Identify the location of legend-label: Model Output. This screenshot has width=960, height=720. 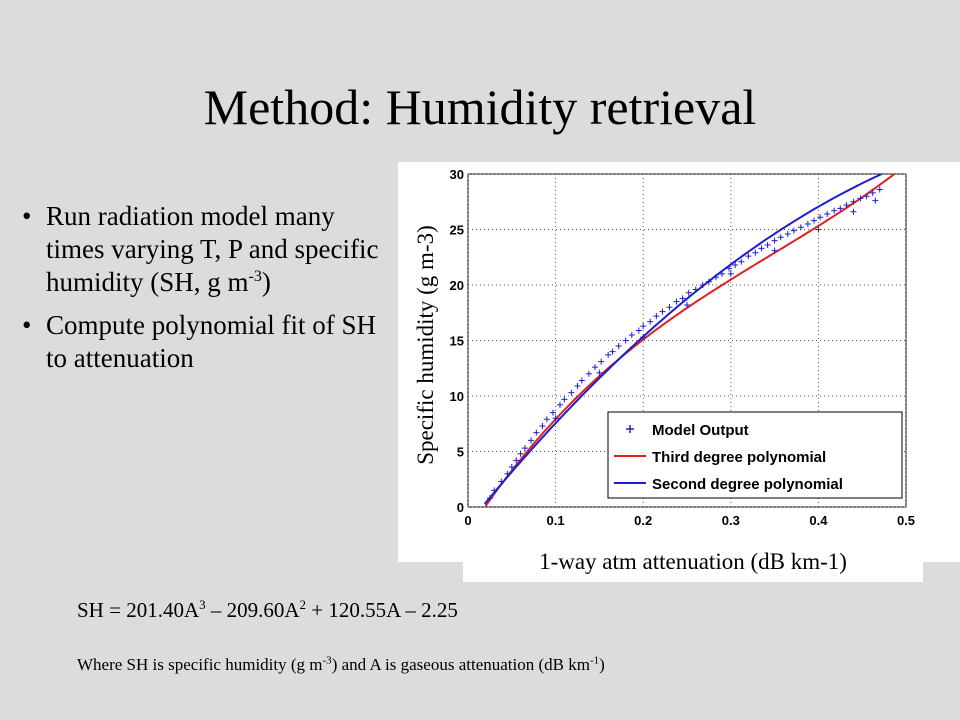
(700, 430).